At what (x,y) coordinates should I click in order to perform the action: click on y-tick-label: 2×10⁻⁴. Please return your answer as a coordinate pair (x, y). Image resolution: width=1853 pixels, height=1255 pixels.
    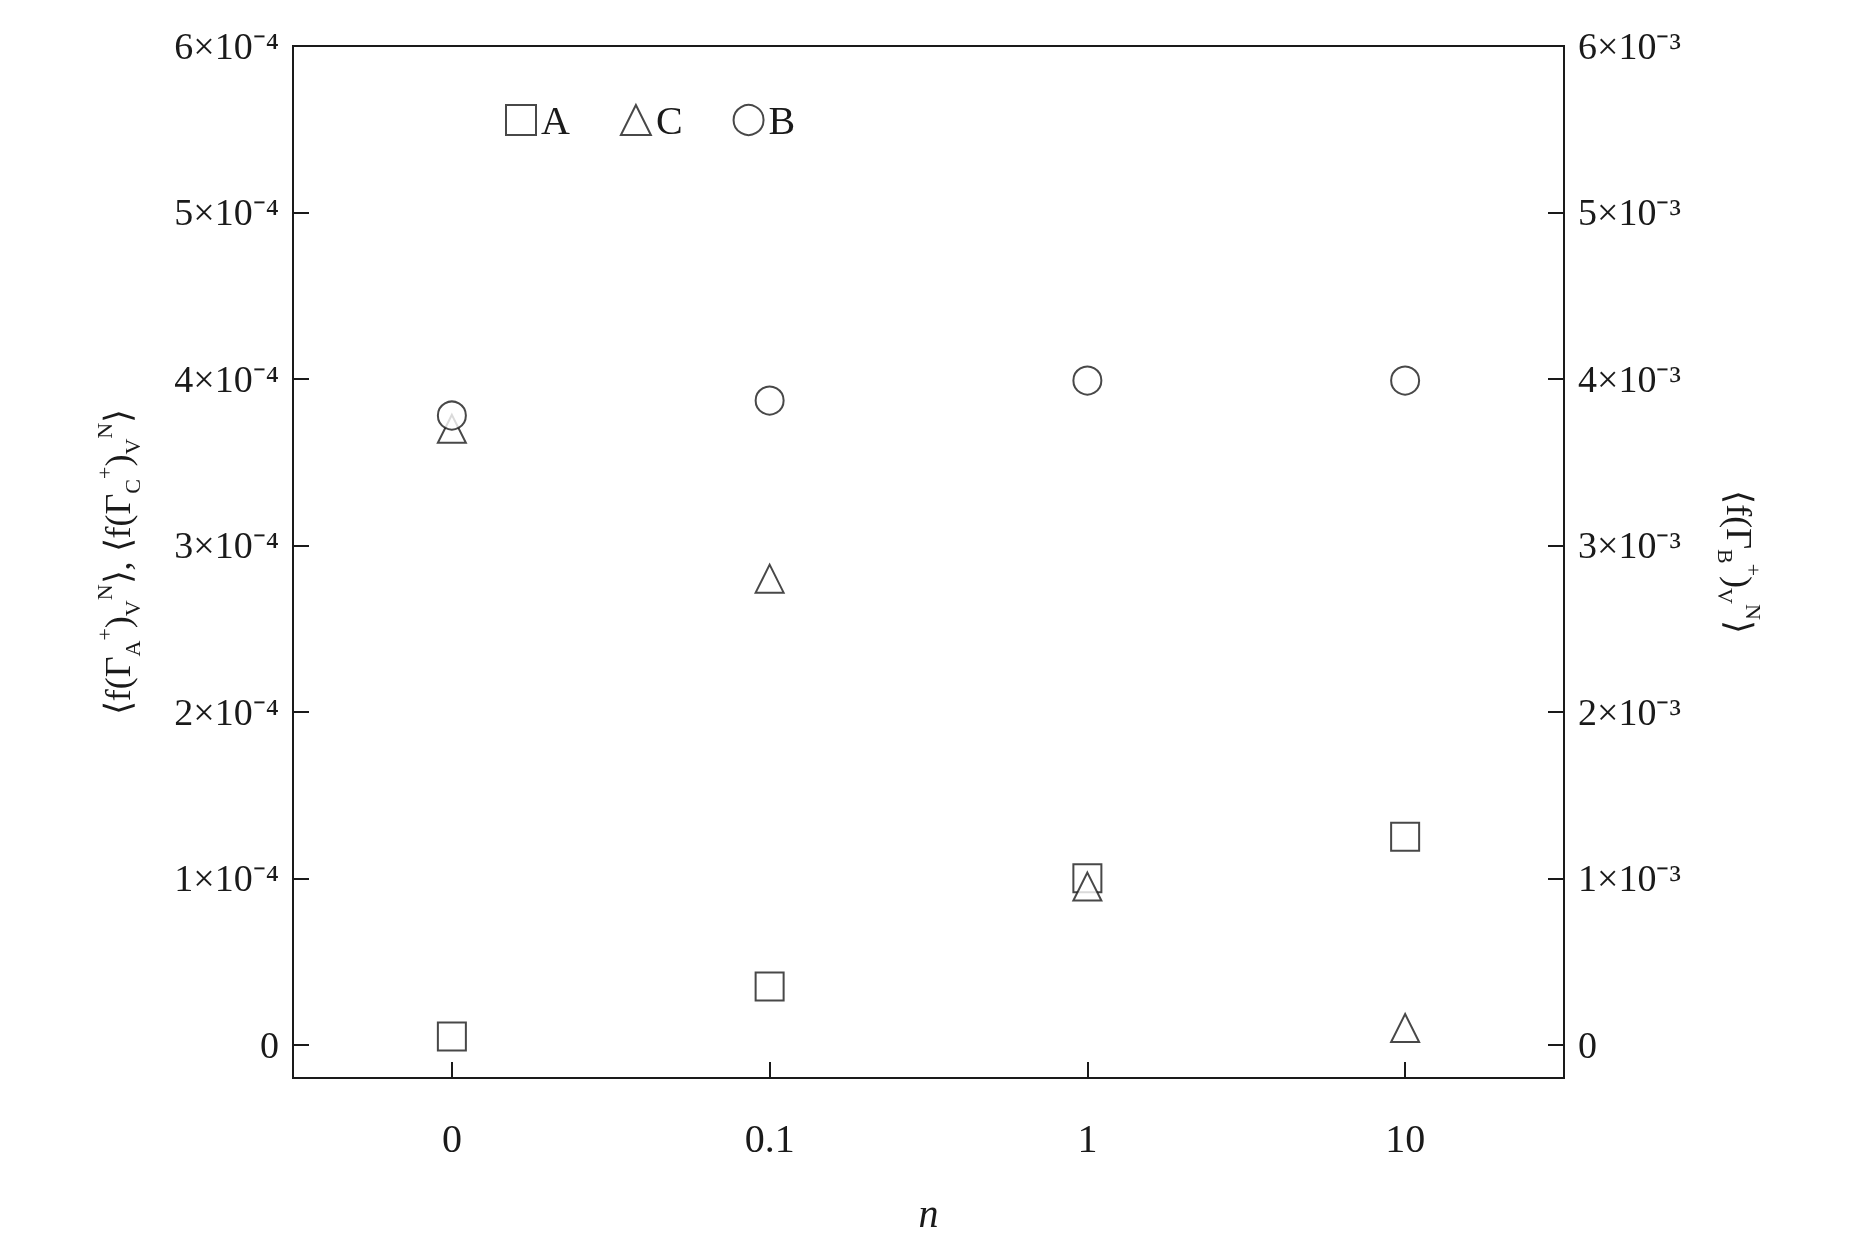
    Looking at the image, I should click on (226, 711).